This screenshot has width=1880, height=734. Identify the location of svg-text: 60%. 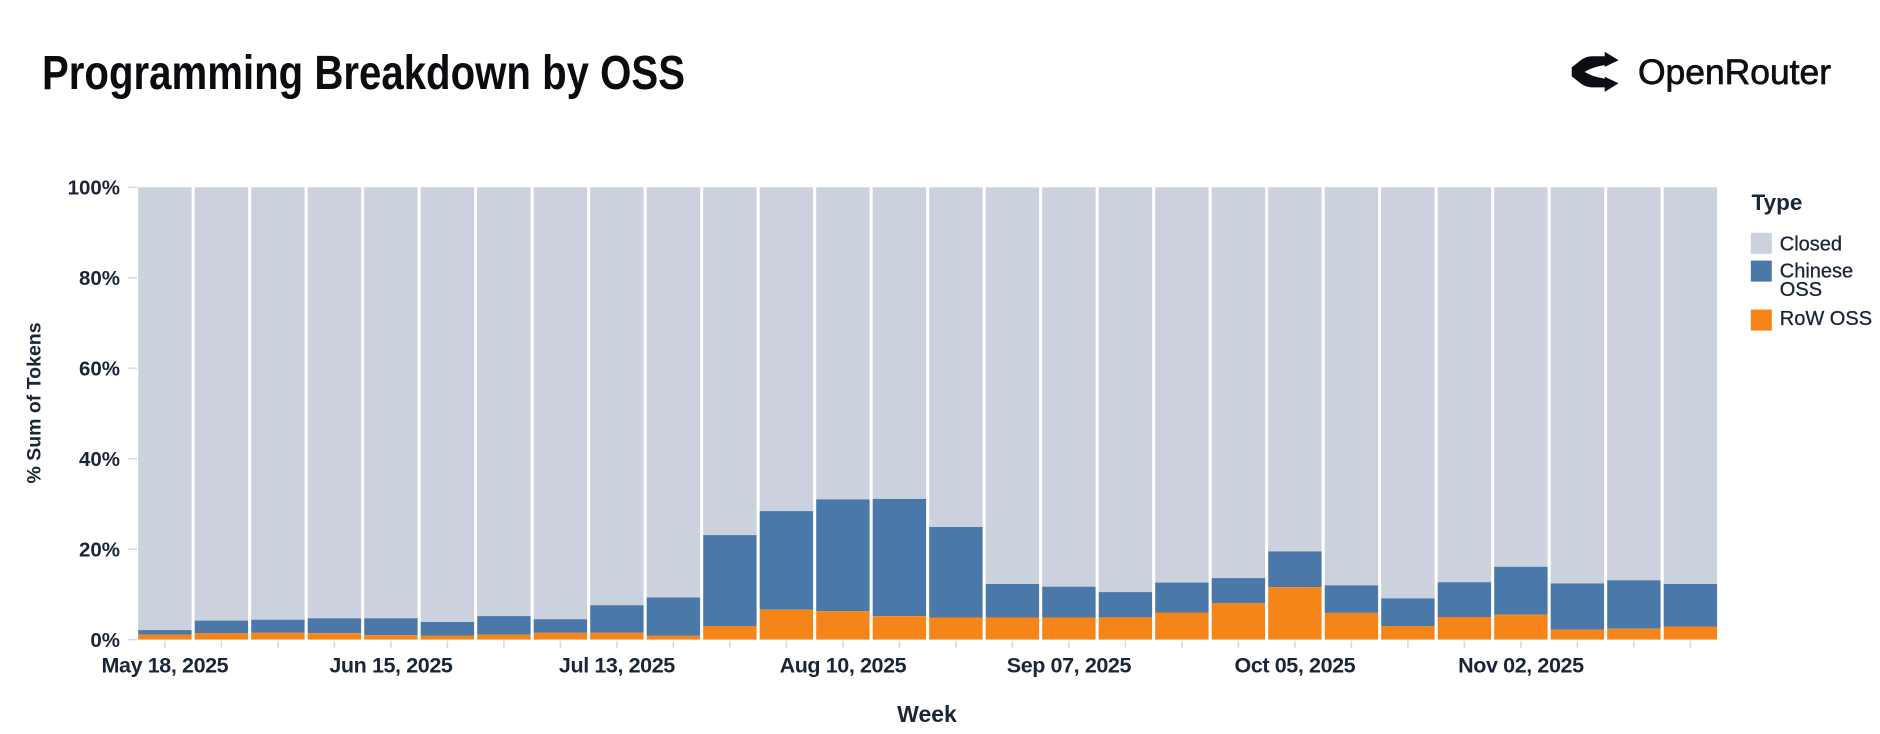
(99, 368).